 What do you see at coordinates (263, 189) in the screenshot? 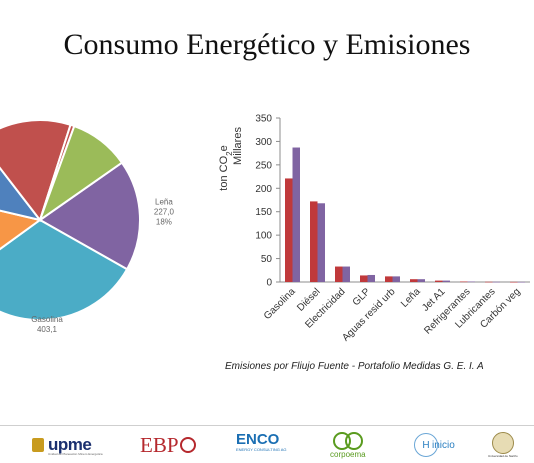
I see `y-tick-label: 200` at bounding box center [263, 189].